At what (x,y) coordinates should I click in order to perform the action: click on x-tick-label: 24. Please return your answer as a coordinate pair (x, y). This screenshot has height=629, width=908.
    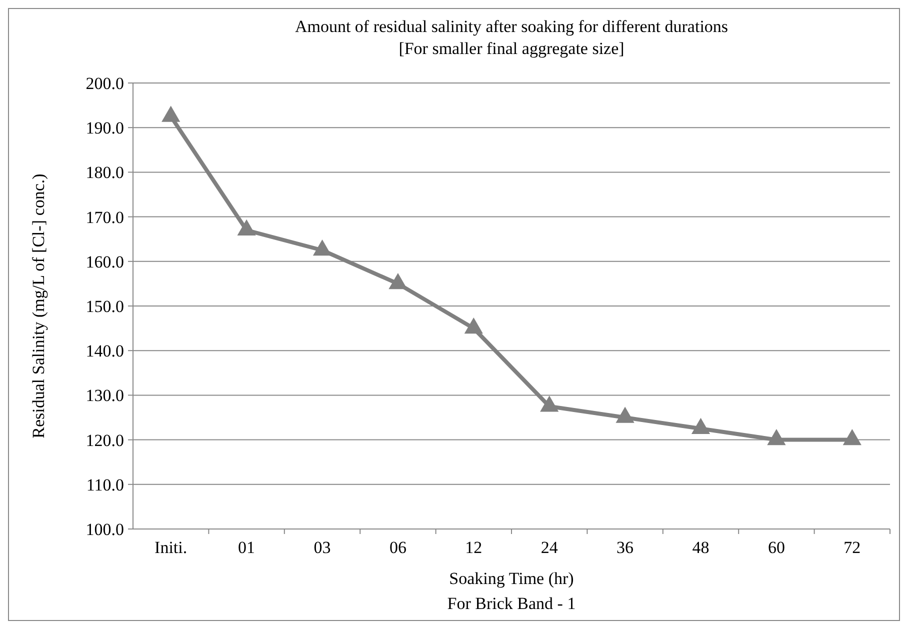
    Looking at the image, I should click on (549, 547).